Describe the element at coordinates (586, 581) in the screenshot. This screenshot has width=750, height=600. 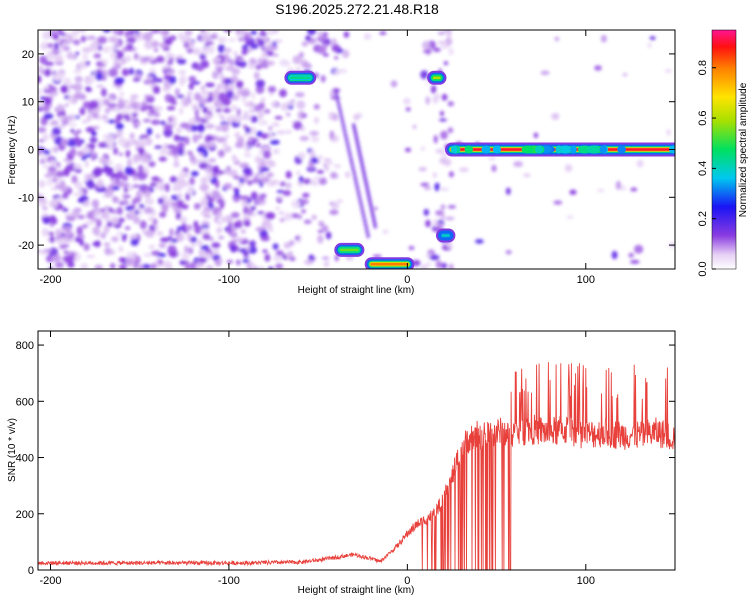
I see `x-tick-label: 100` at that location.